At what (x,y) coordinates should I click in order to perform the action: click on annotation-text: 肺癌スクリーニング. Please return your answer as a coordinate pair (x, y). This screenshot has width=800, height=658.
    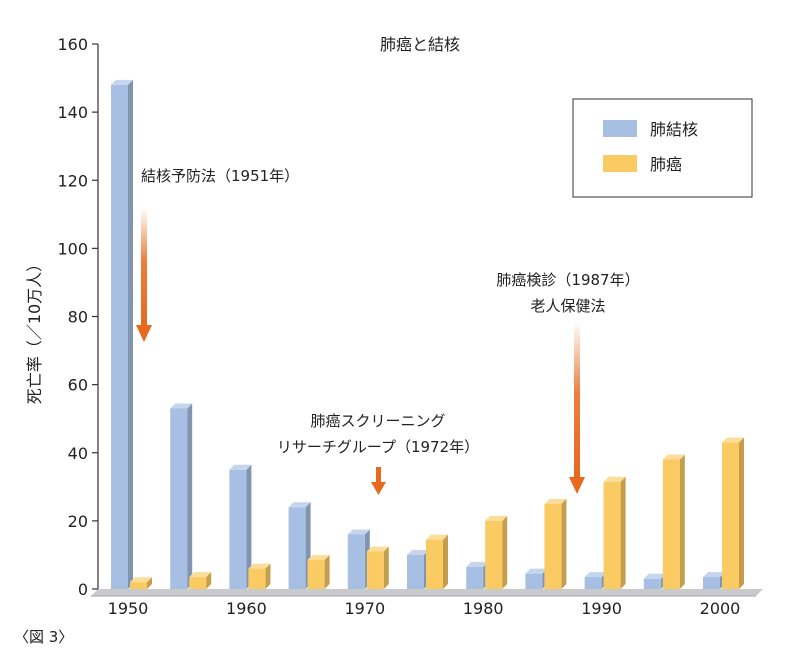
    Looking at the image, I should click on (377, 421).